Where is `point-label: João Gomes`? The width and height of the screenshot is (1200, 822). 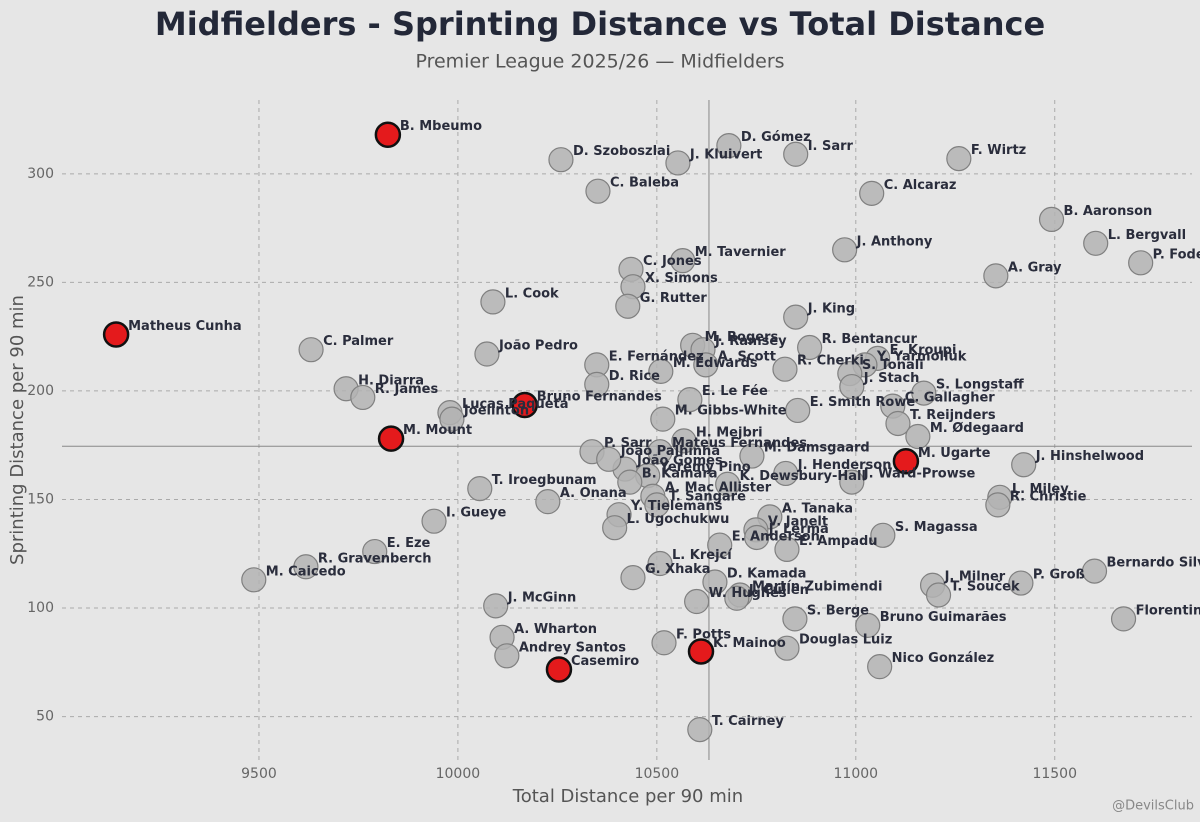
point-label: João Gomes is located at coordinates (679, 461).